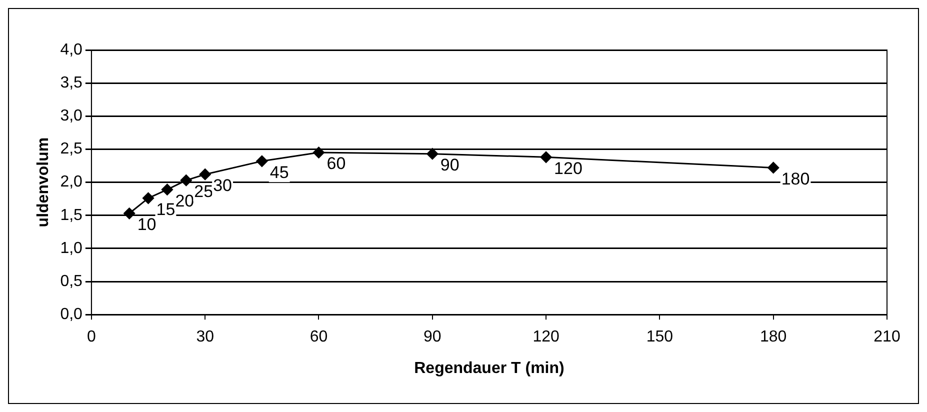 This screenshot has width=927, height=412. What do you see at coordinates (432, 337) in the screenshot?
I see `x-tick-label: 90` at bounding box center [432, 337].